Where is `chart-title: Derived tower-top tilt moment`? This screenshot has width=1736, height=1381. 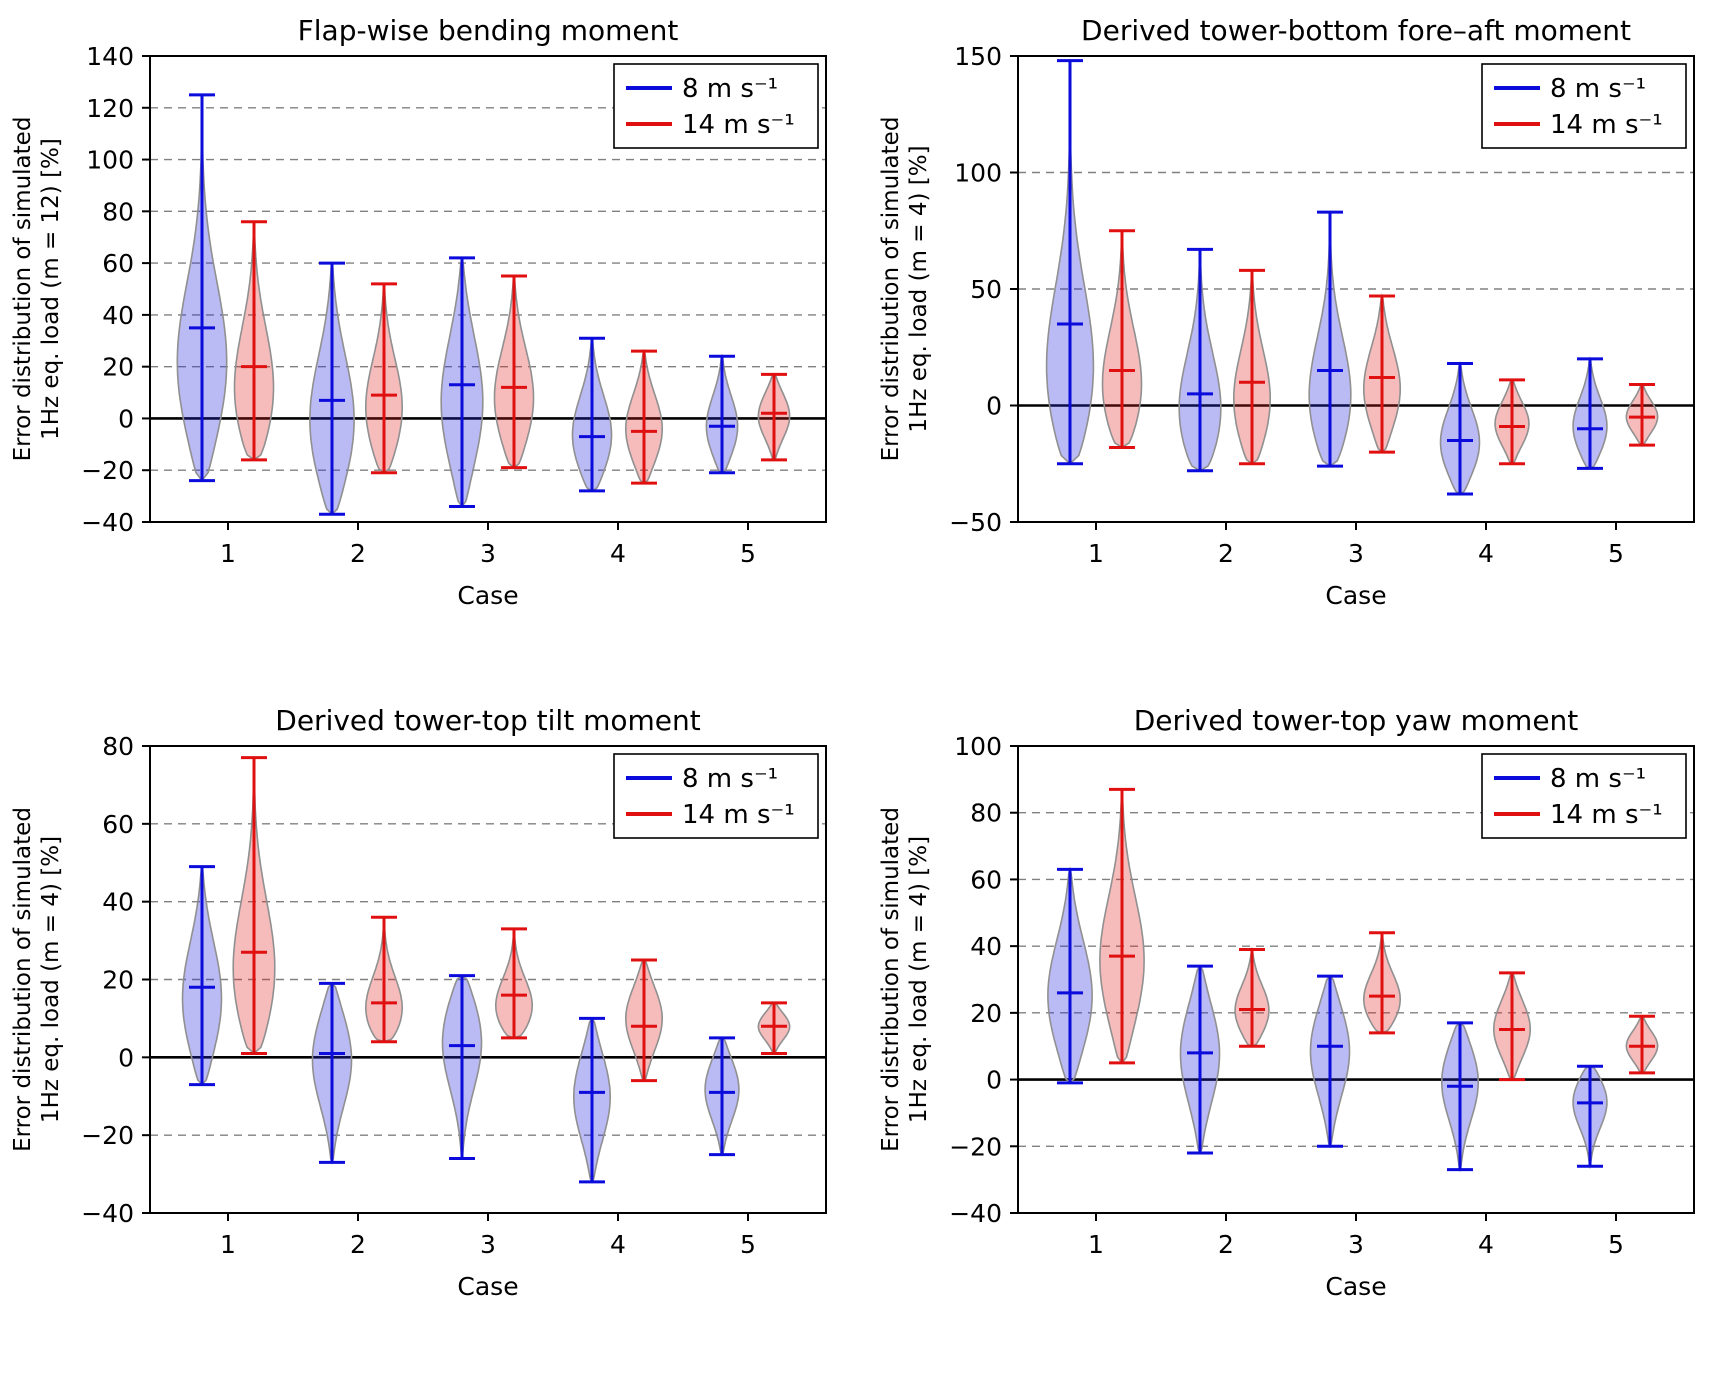 chart-title: Derived tower-top tilt moment is located at coordinates (487, 720).